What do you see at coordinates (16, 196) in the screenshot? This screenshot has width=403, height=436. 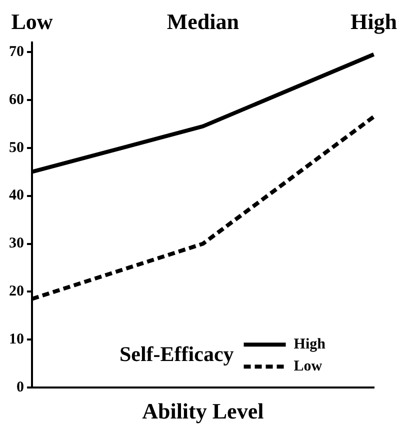 I see `y-tick-label: 40` at bounding box center [16, 196].